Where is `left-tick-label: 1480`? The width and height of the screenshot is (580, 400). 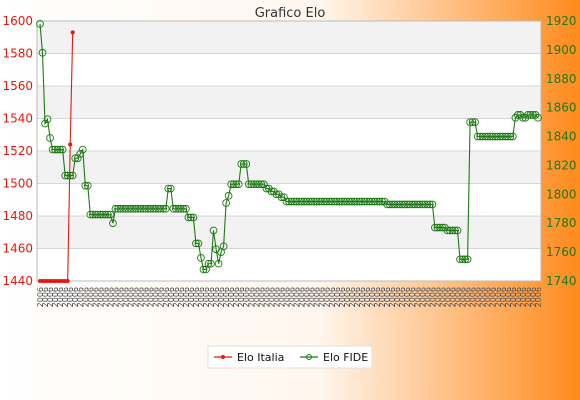 left-tick-label: 1480 is located at coordinates (17, 216).